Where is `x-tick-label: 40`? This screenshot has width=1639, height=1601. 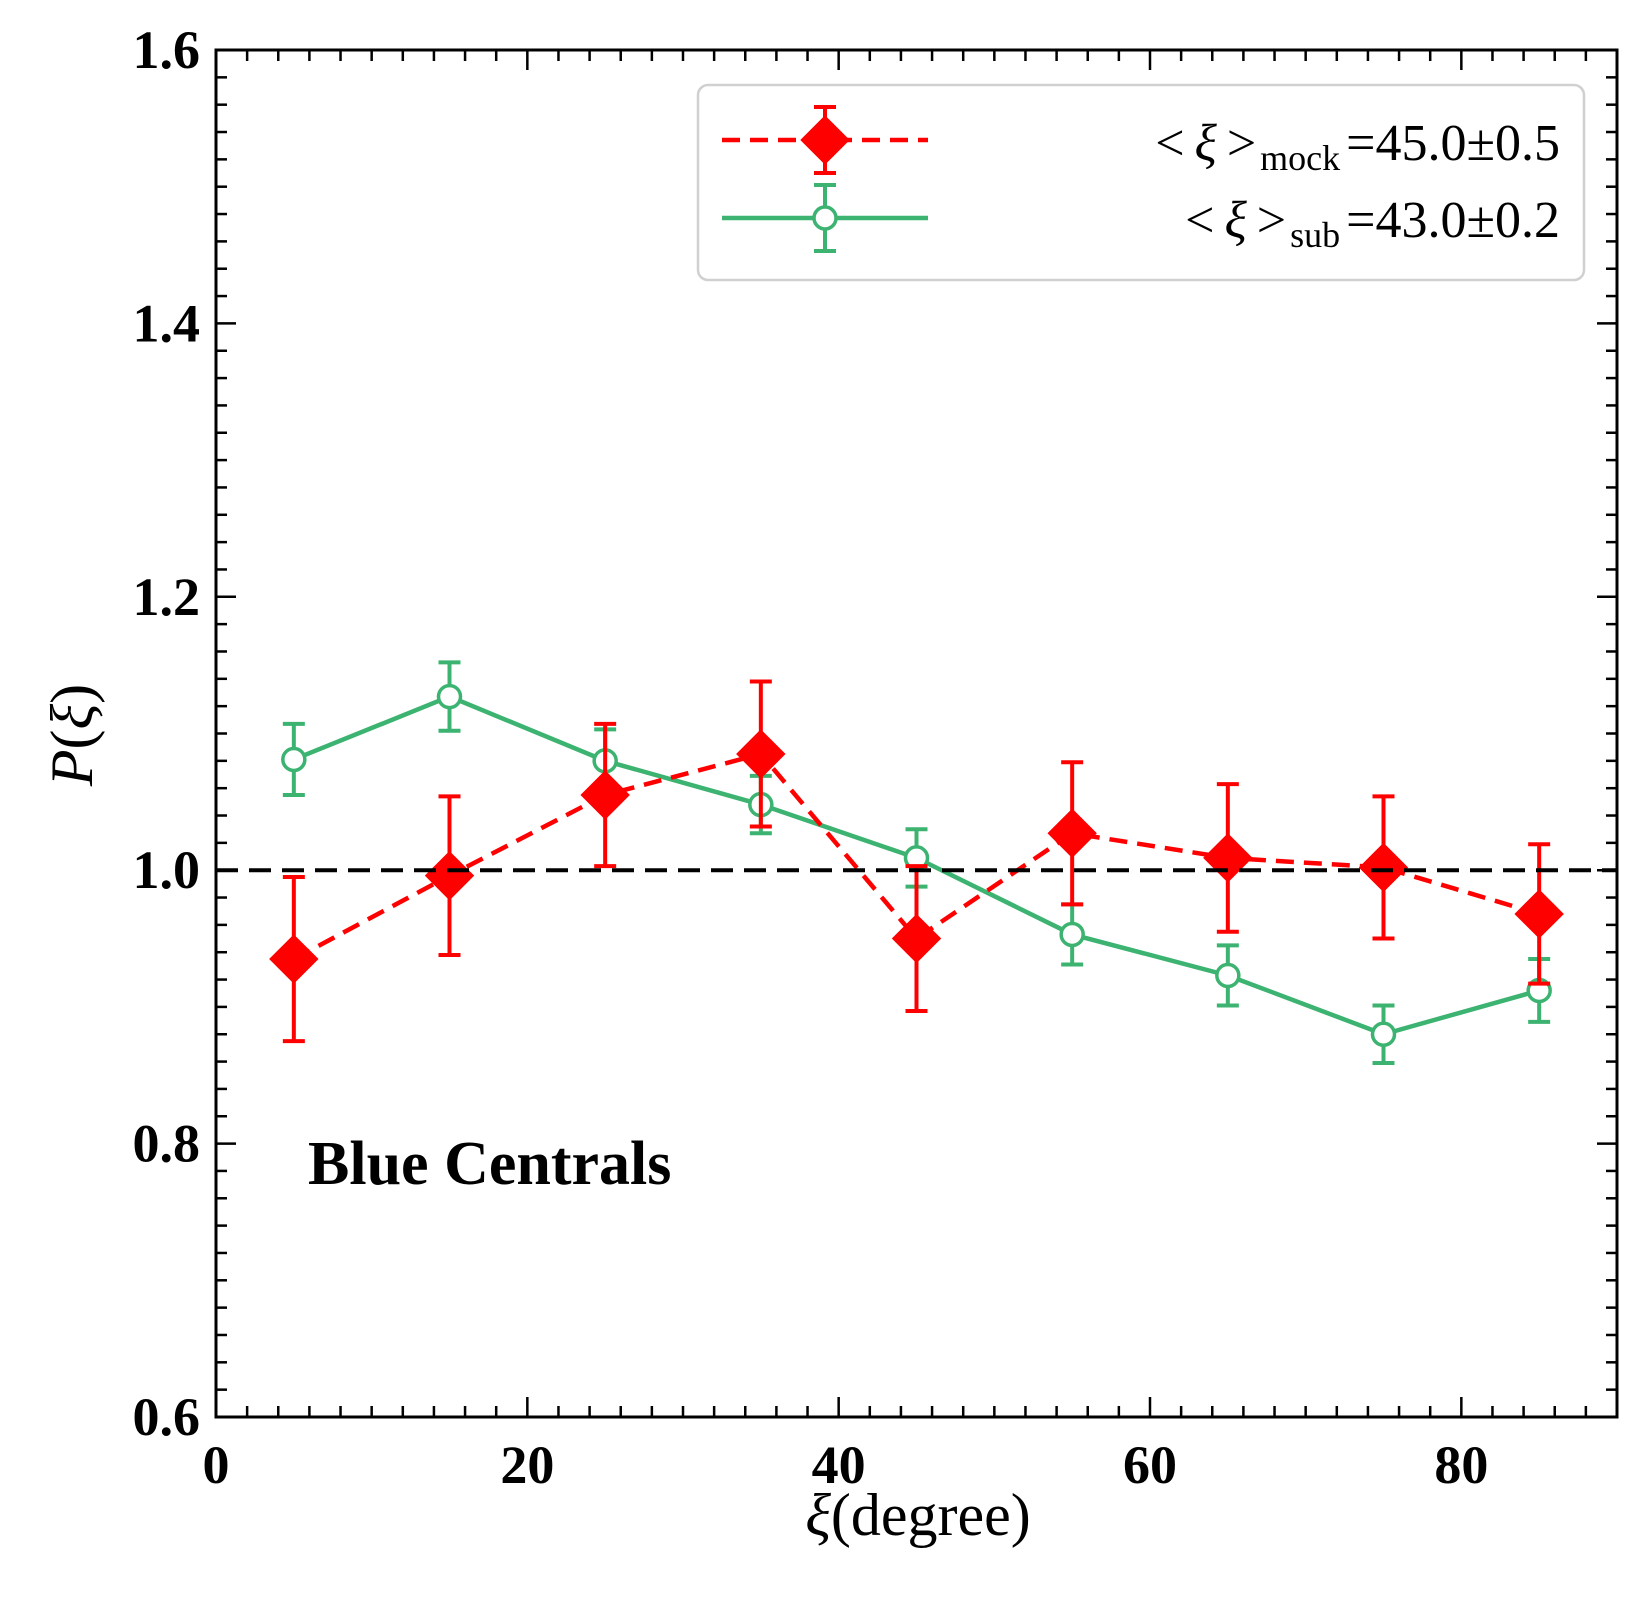 x-tick-label: 40 is located at coordinates (839, 1465).